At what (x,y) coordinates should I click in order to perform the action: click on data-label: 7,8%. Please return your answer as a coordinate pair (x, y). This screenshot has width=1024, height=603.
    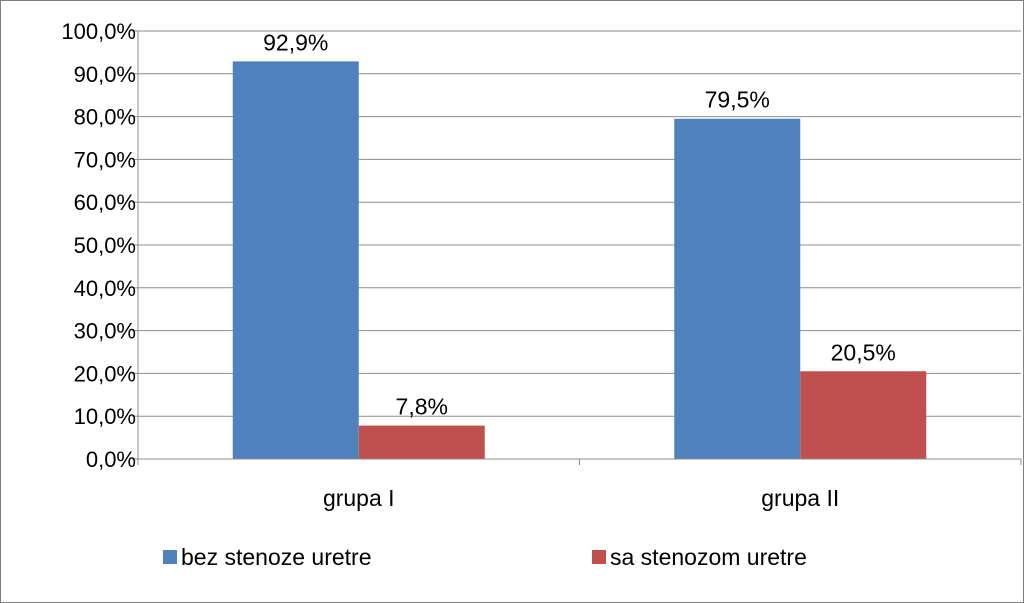
    Looking at the image, I should click on (422, 407).